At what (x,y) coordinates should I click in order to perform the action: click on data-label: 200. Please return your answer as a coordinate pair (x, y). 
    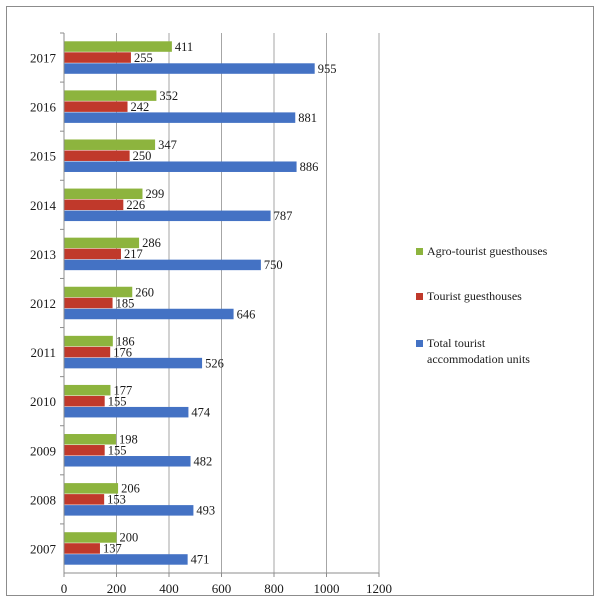
    Looking at the image, I should click on (129, 538).